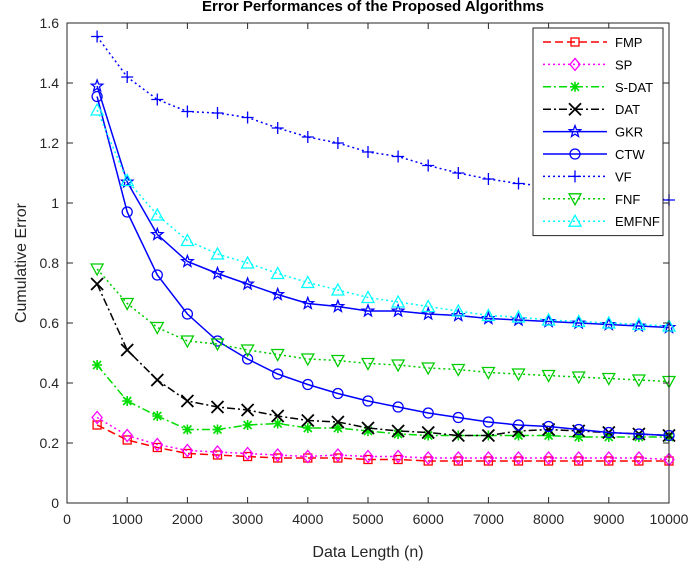 Image resolution: width=697 pixels, height=571 pixels. What do you see at coordinates (50, 383) in the screenshot?
I see `y-tick-label: 0.4` at bounding box center [50, 383].